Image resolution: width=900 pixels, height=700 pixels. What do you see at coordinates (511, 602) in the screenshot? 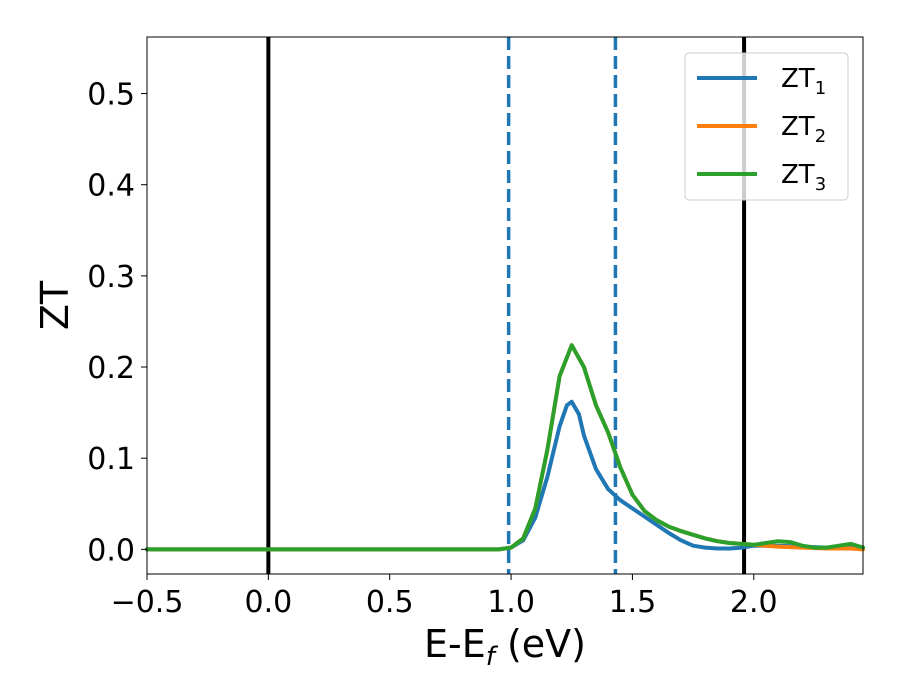
I see `x-tick-label: 1.0` at bounding box center [511, 602].